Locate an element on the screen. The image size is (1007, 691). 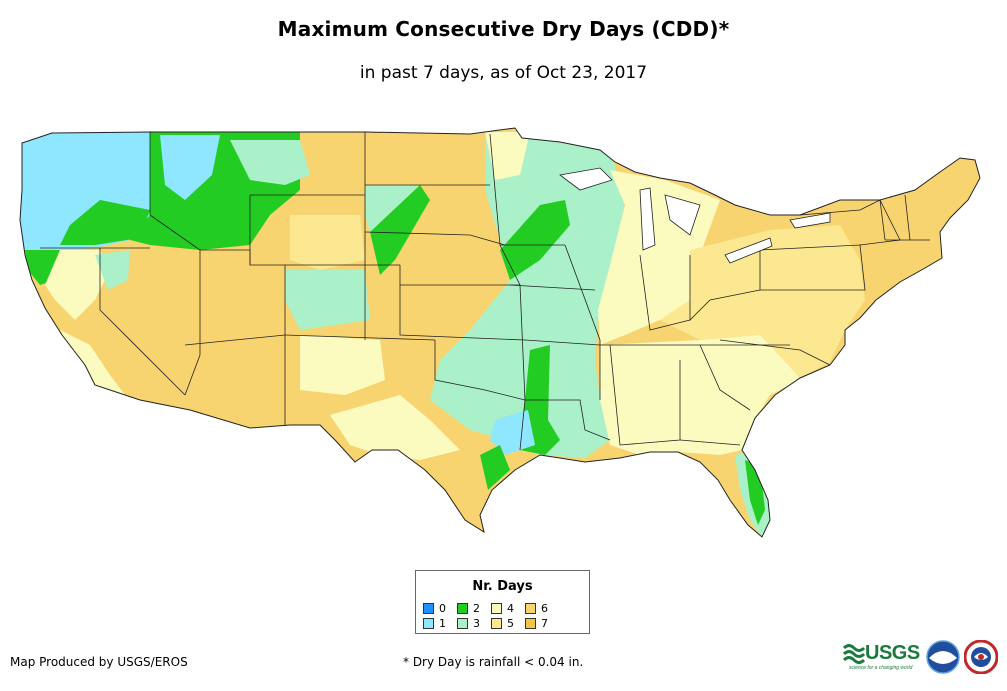
usgs-logo: USGS science for a changing world is located at coordinates (883, 657).